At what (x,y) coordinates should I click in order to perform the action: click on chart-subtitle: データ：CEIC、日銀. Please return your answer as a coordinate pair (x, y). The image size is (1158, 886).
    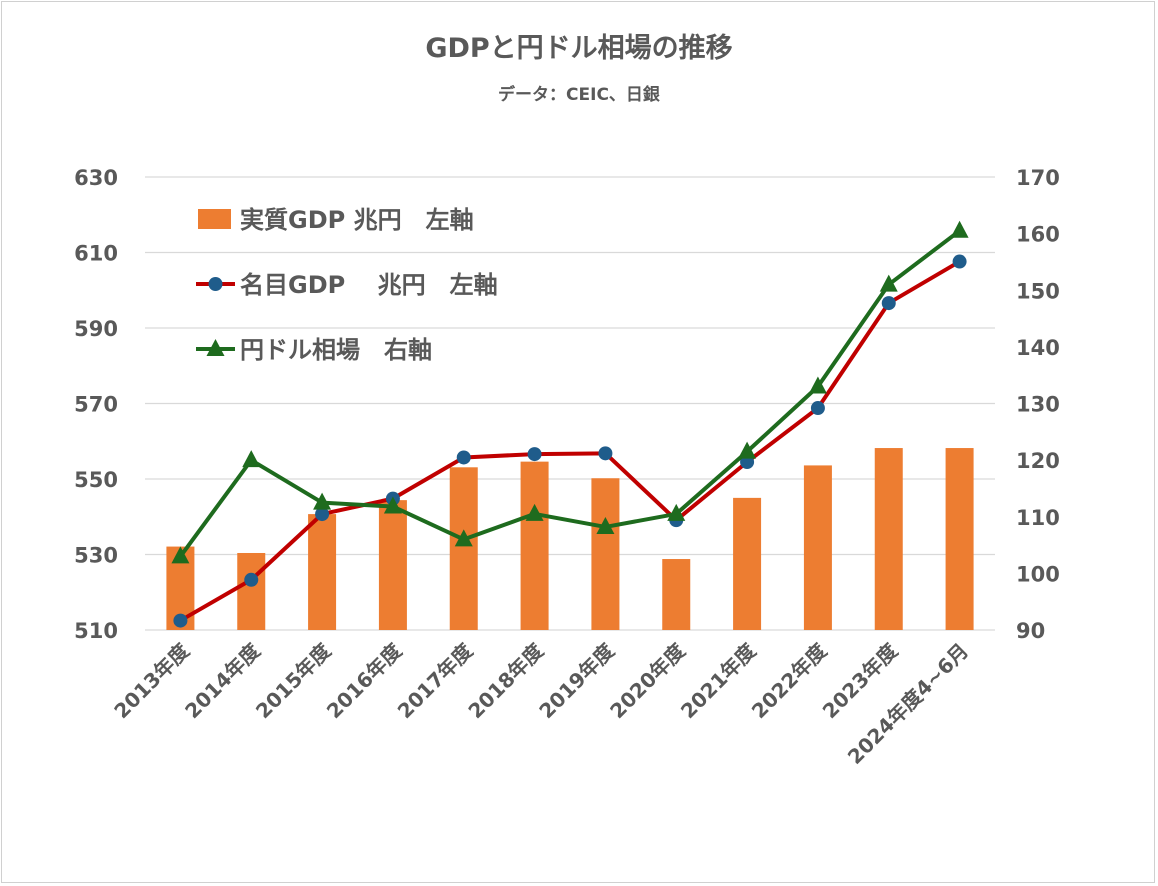
    Looking at the image, I should click on (579, 95).